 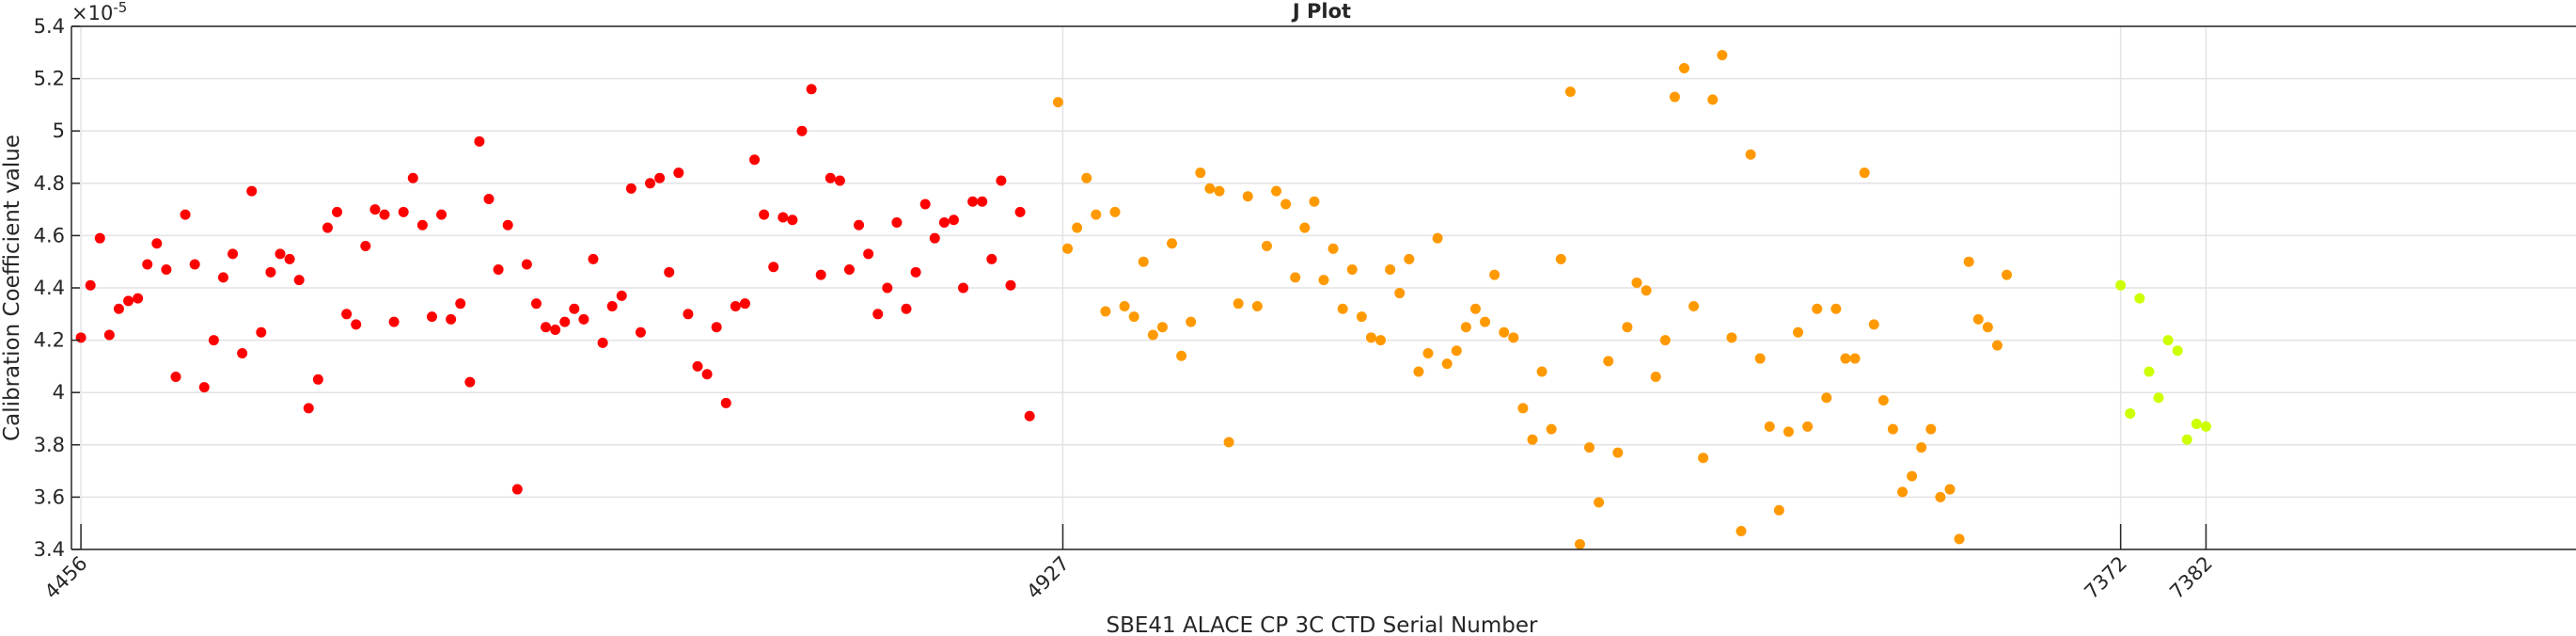 What do you see at coordinates (50, 340) in the screenshot?
I see `y-tick-label: 4.2` at bounding box center [50, 340].